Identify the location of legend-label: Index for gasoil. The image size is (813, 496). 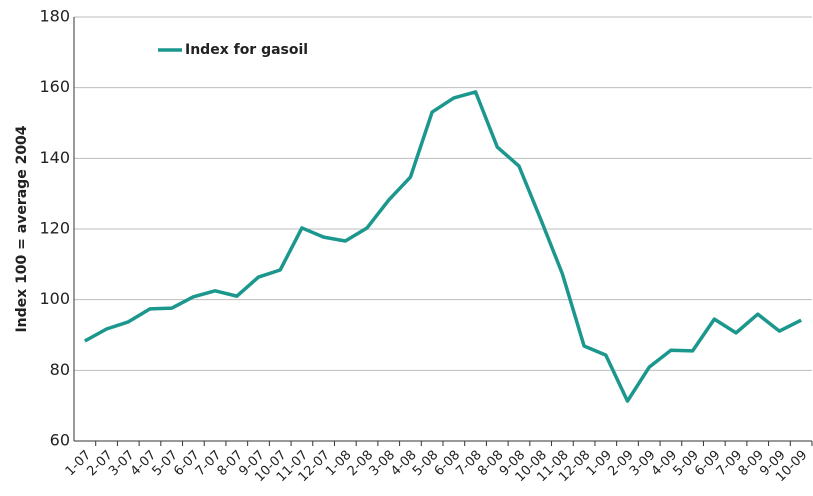
(246, 50).